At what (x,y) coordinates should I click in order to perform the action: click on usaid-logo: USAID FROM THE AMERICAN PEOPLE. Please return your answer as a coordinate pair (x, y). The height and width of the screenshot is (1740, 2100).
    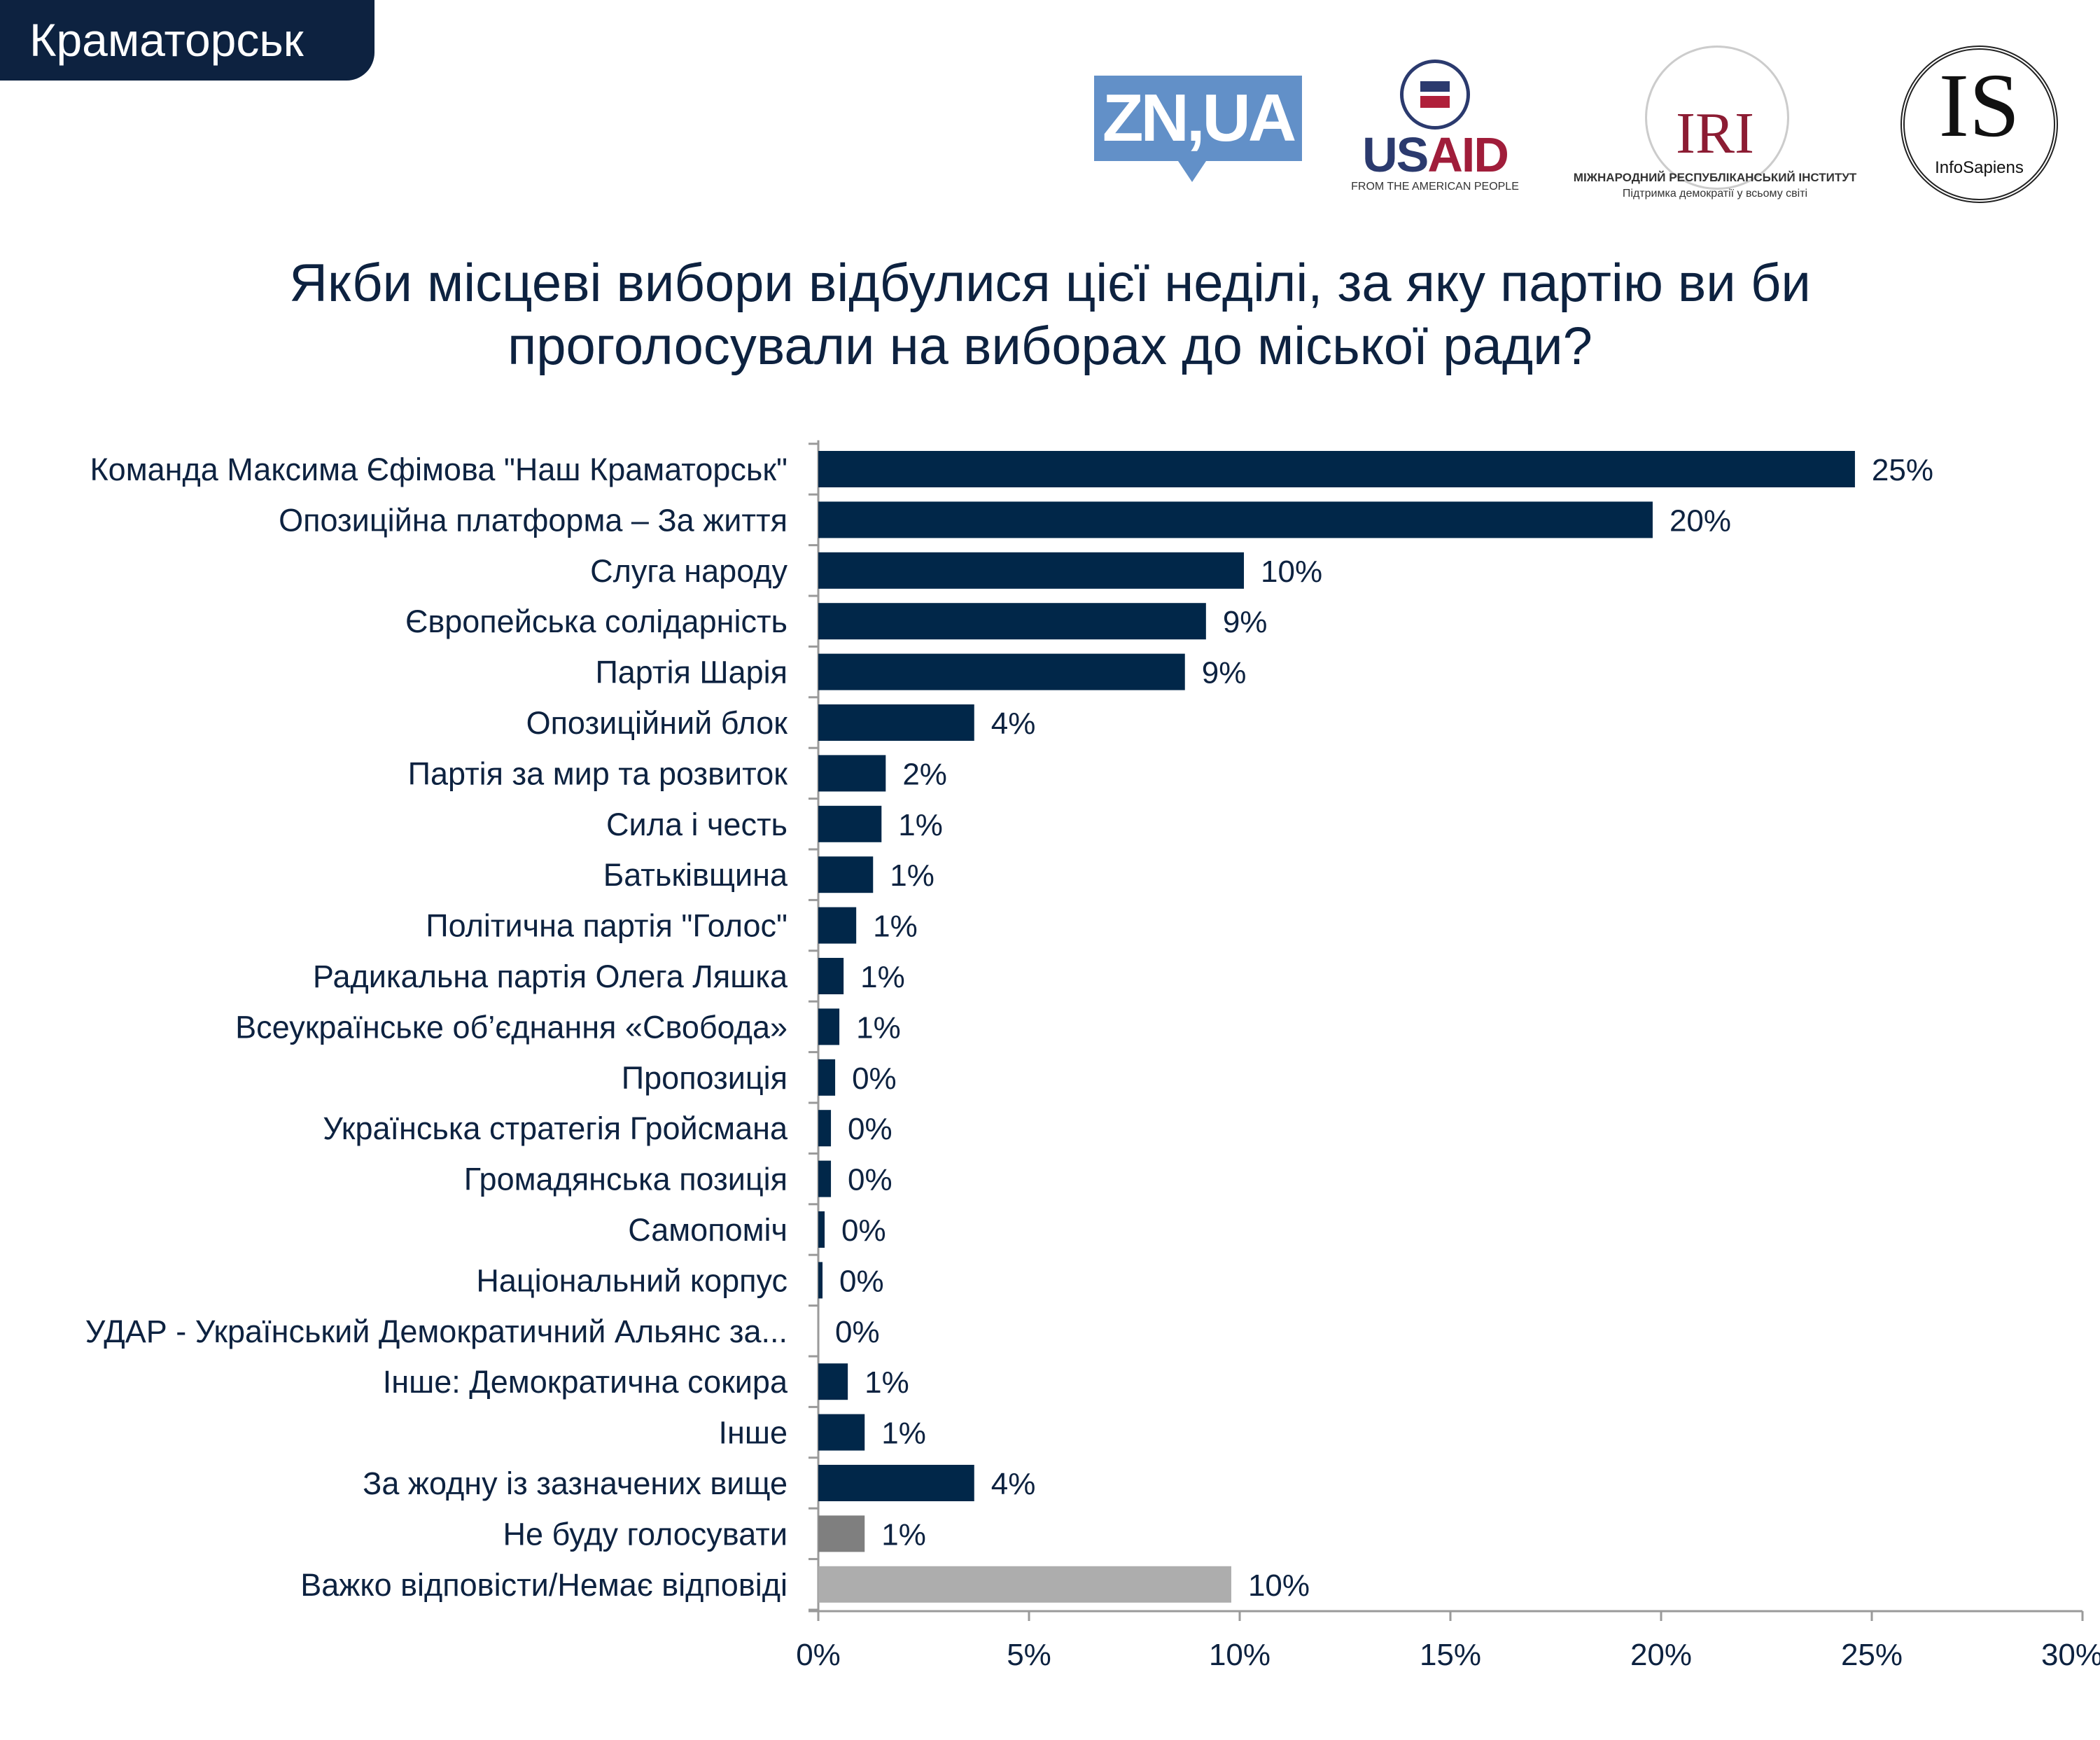
    Looking at the image, I should click on (1435, 131).